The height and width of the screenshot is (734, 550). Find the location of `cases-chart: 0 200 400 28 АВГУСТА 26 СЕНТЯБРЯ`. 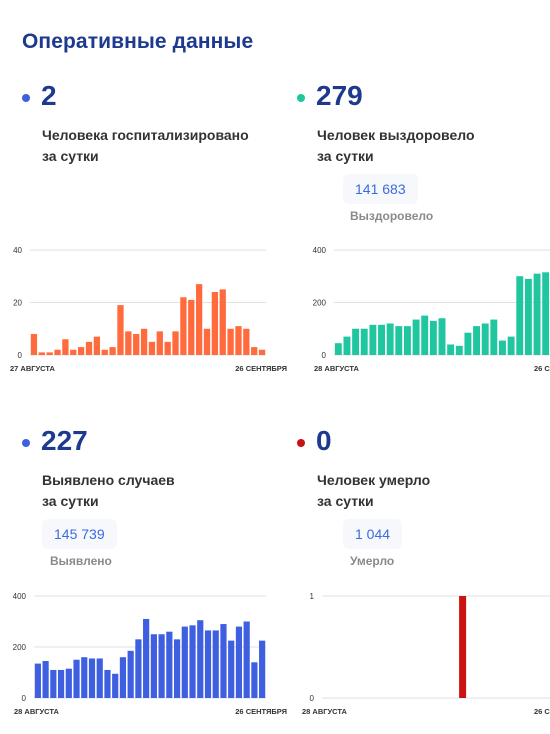

cases-chart: 0 200 400 28 АВГУСТА 26 СЕНТЯБРЯ is located at coordinates (150, 654).